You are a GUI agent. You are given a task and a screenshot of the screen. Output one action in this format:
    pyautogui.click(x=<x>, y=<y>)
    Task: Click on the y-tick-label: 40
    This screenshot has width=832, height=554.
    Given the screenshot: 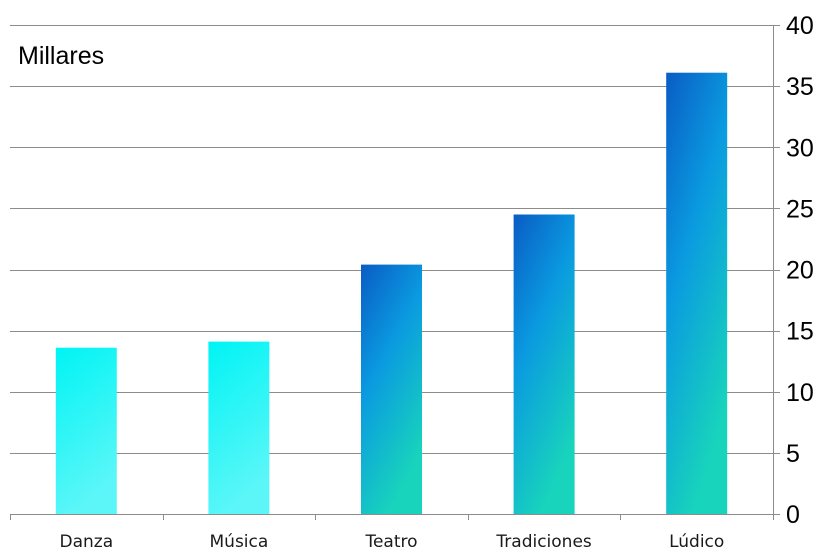 What is the action you would take?
    pyautogui.click(x=800, y=26)
    